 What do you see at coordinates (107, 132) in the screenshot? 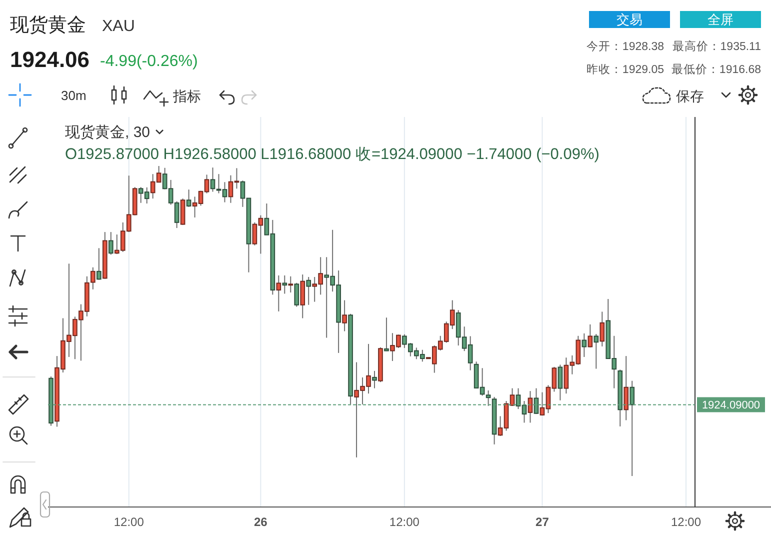
I see `text: 现货黄金, 30` at bounding box center [107, 132].